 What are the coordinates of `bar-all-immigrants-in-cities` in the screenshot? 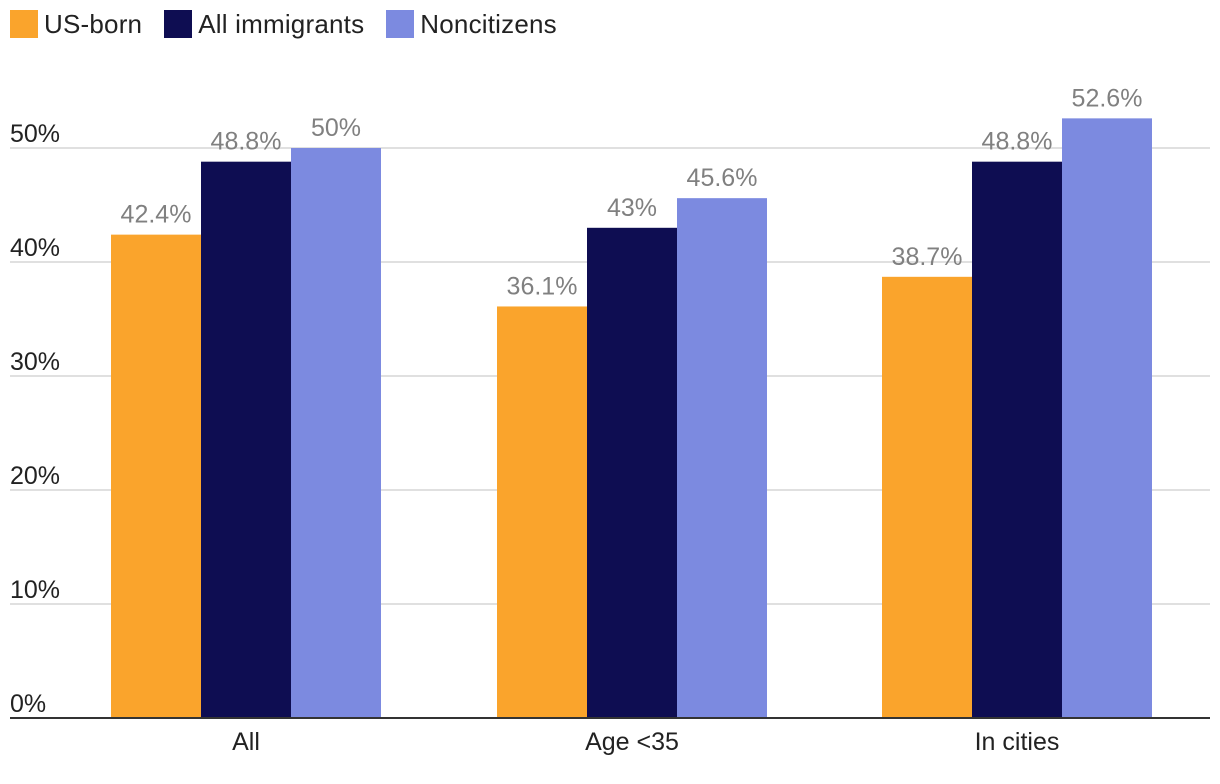 It's located at (1017, 439).